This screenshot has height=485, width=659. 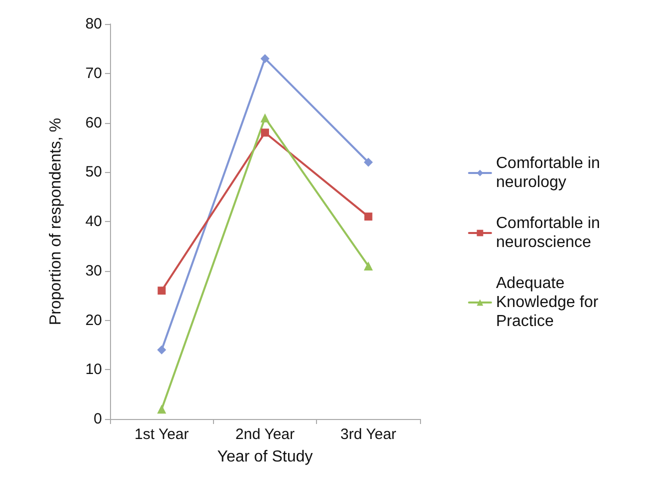 What do you see at coordinates (93, 320) in the screenshot?
I see `y-tick-label: 20` at bounding box center [93, 320].